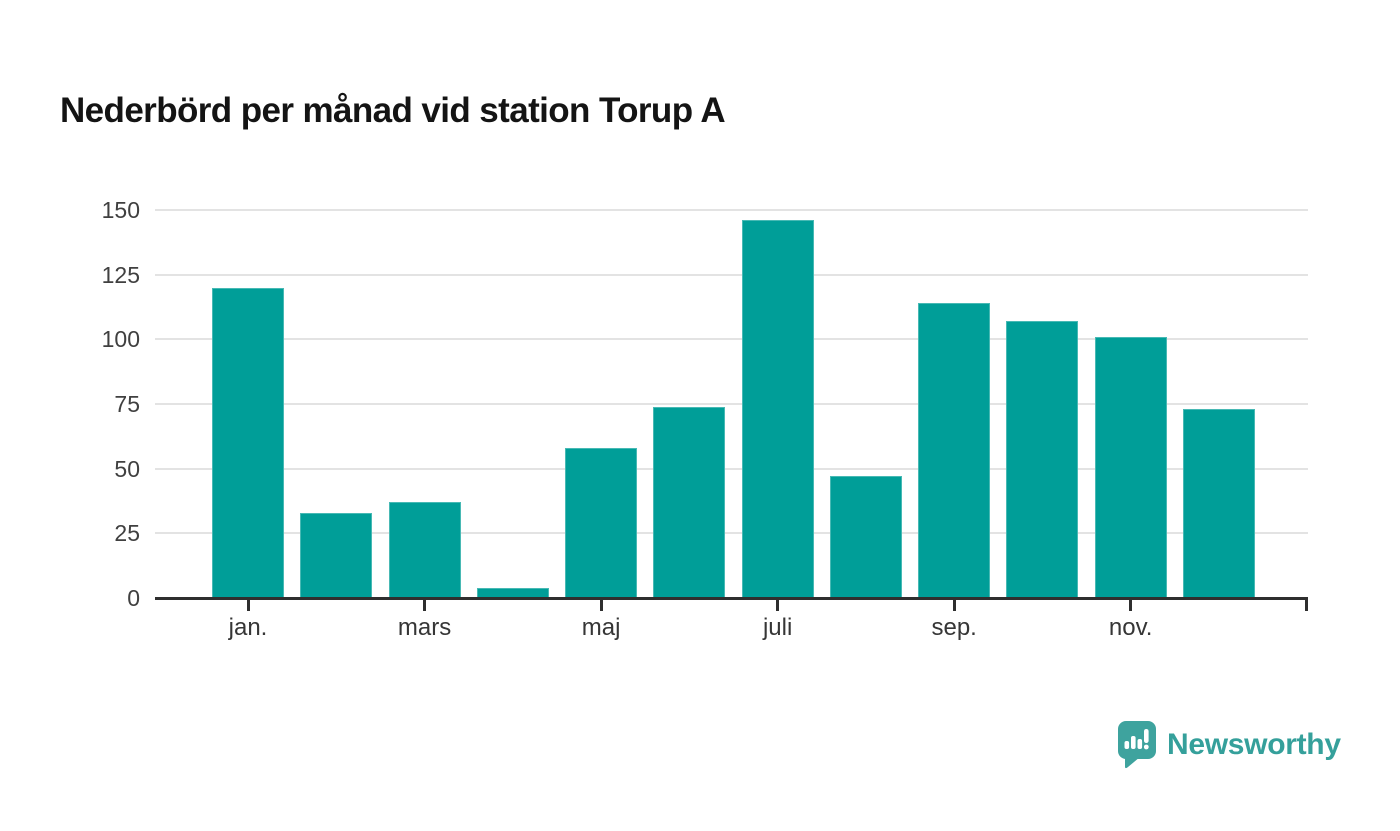 This screenshot has width=1400, height=831. Describe the element at coordinates (424, 627) in the screenshot. I see `x-axis-tick-label: mars` at that location.